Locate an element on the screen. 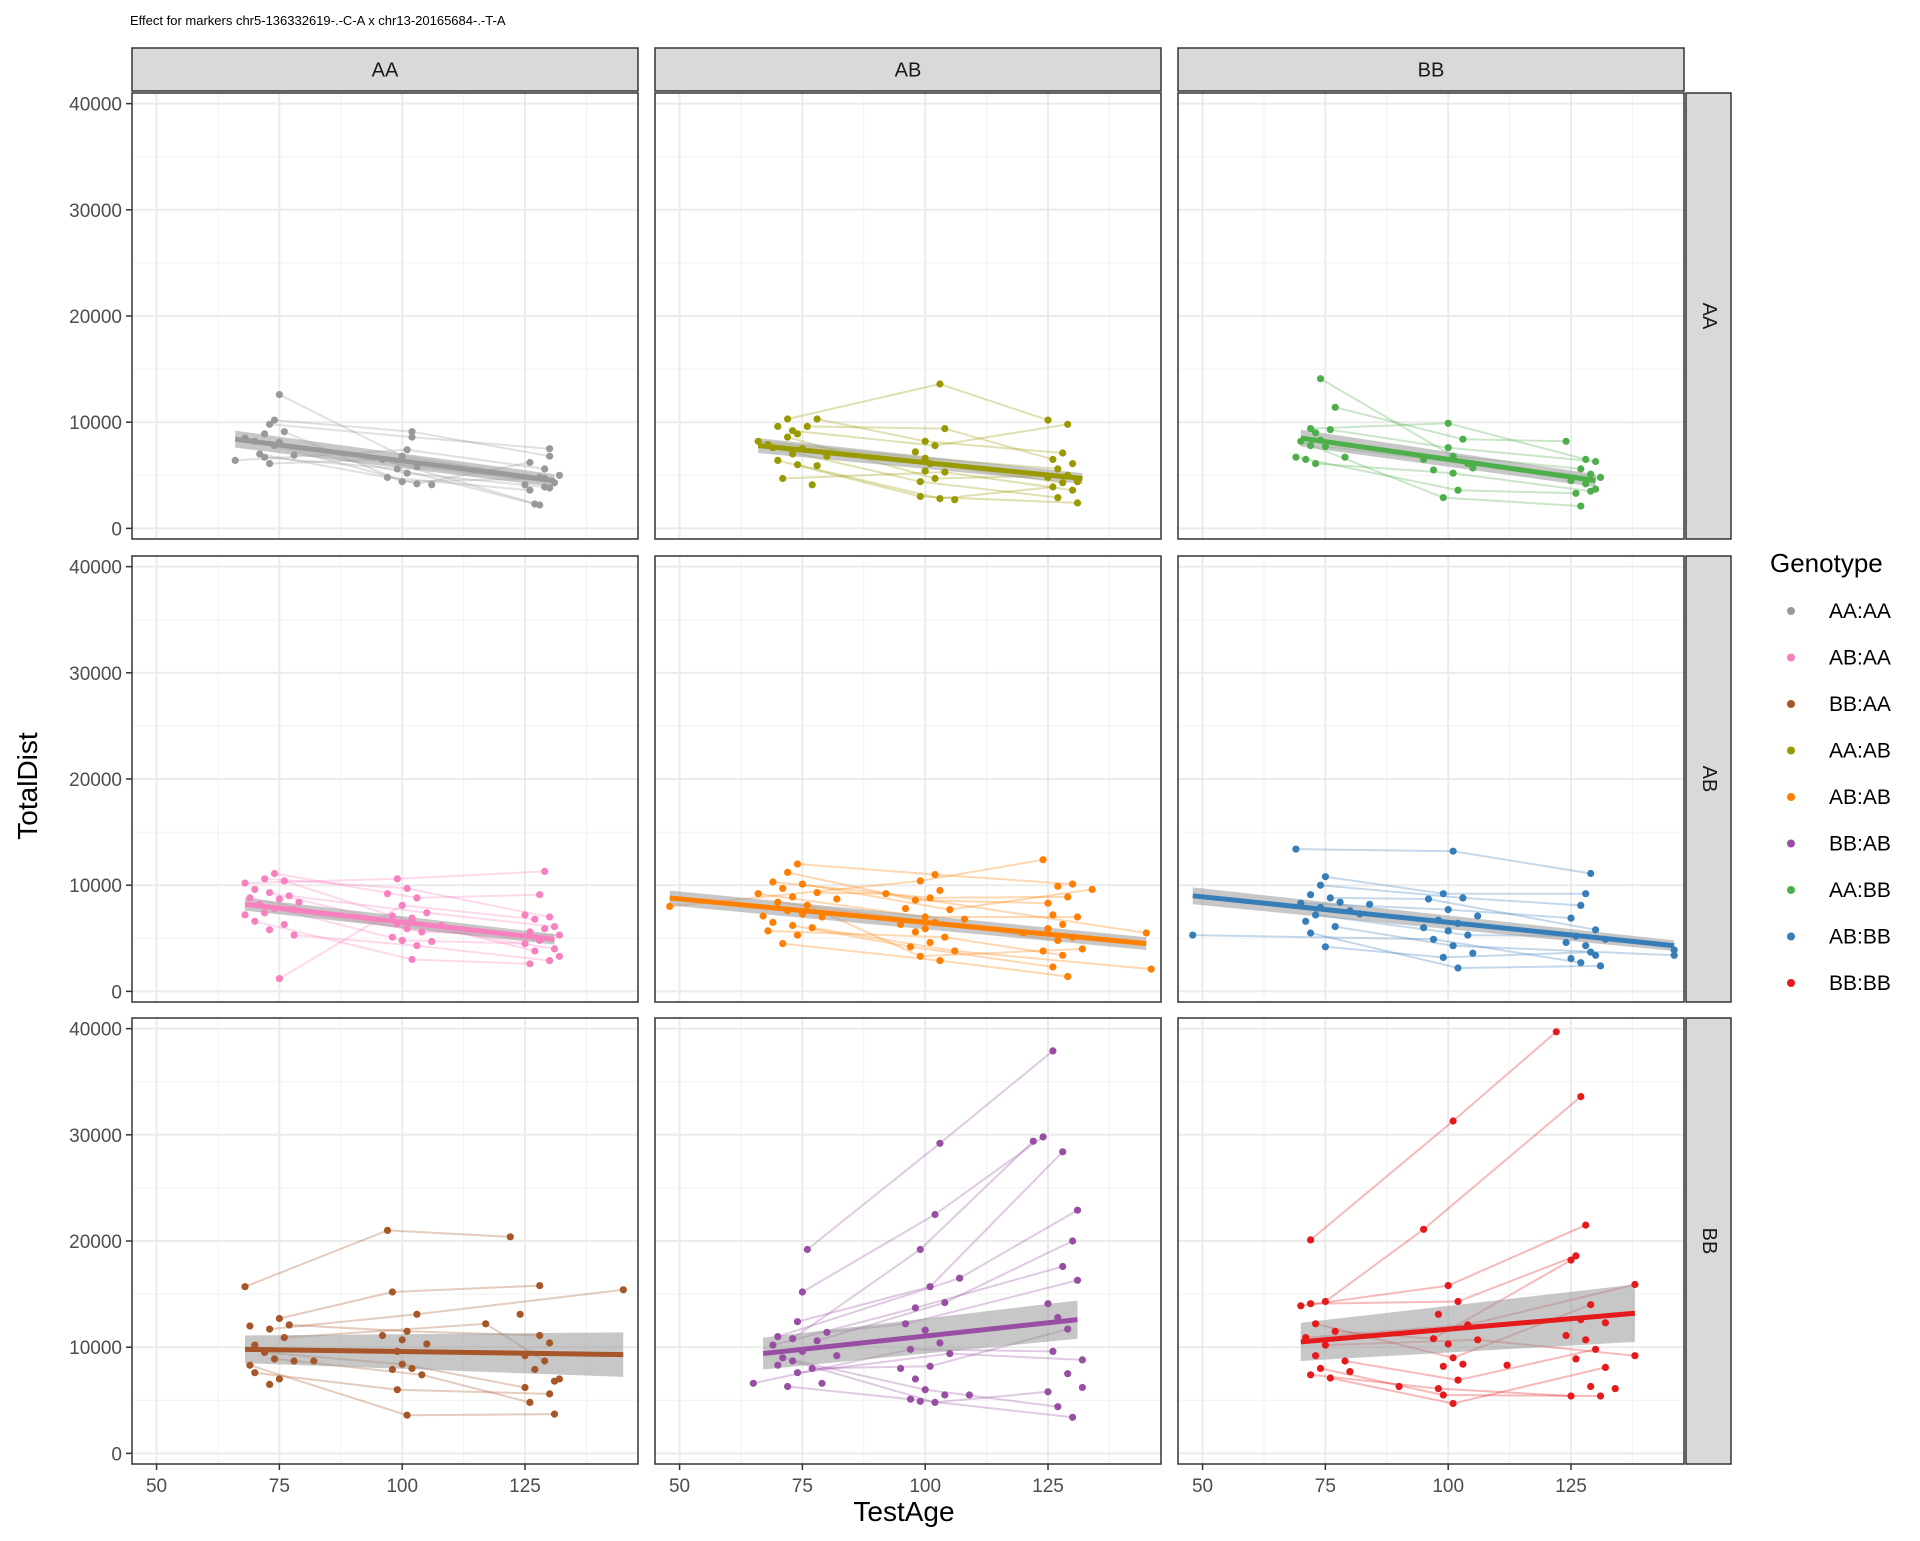 The height and width of the screenshot is (1541, 1920). legend-label: BB:AA is located at coordinates (1860, 704).